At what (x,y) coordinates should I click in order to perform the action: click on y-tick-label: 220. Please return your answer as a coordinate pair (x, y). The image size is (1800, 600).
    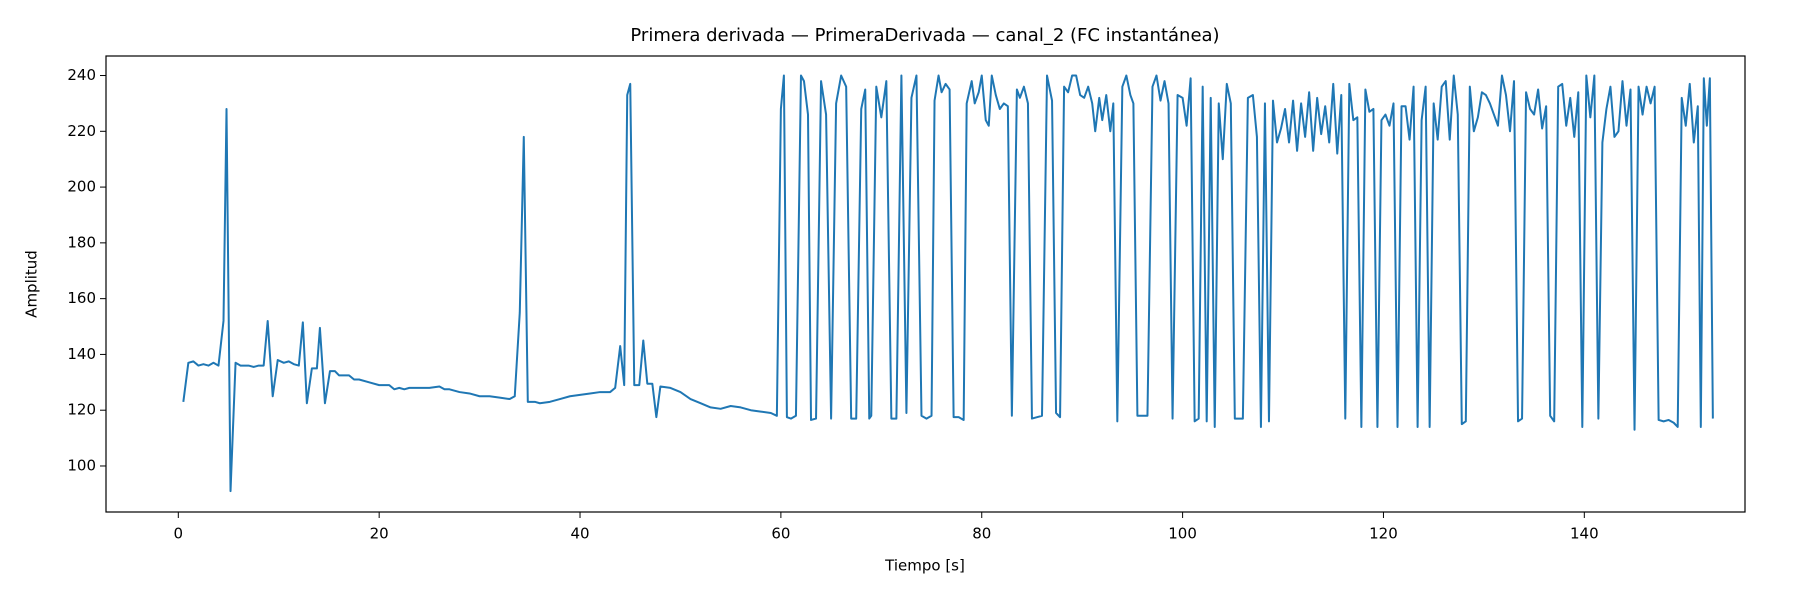
    Looking at the image, I should click on (81, 131).